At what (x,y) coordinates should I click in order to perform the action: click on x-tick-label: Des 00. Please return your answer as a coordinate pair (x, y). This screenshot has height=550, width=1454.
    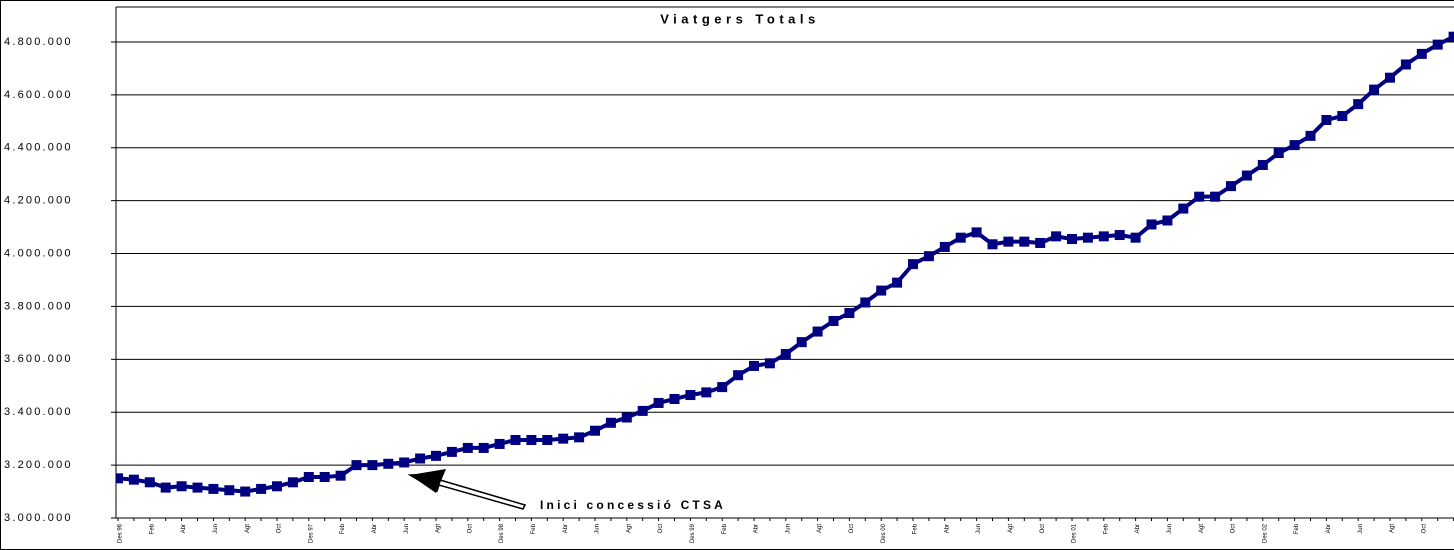
    Looking at the image, I should click on (884, 533).